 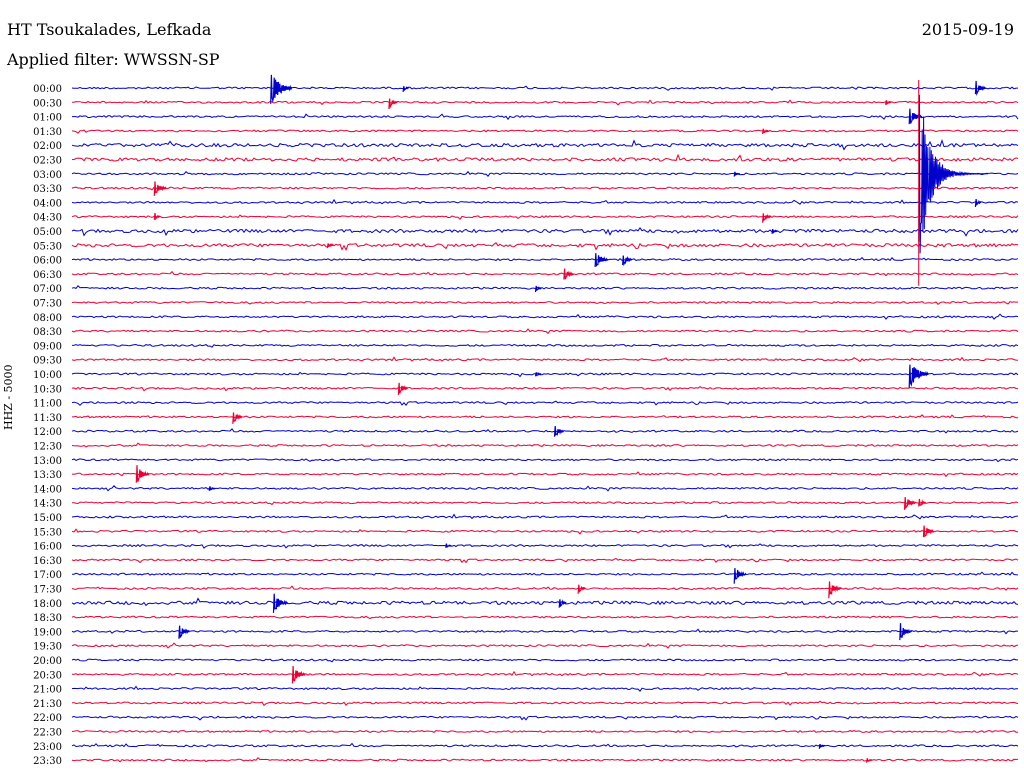 What do you see at coordinates (47, 547) in the screenshot?
I see `time-label: 16:00` at bounding box center [47, 547].